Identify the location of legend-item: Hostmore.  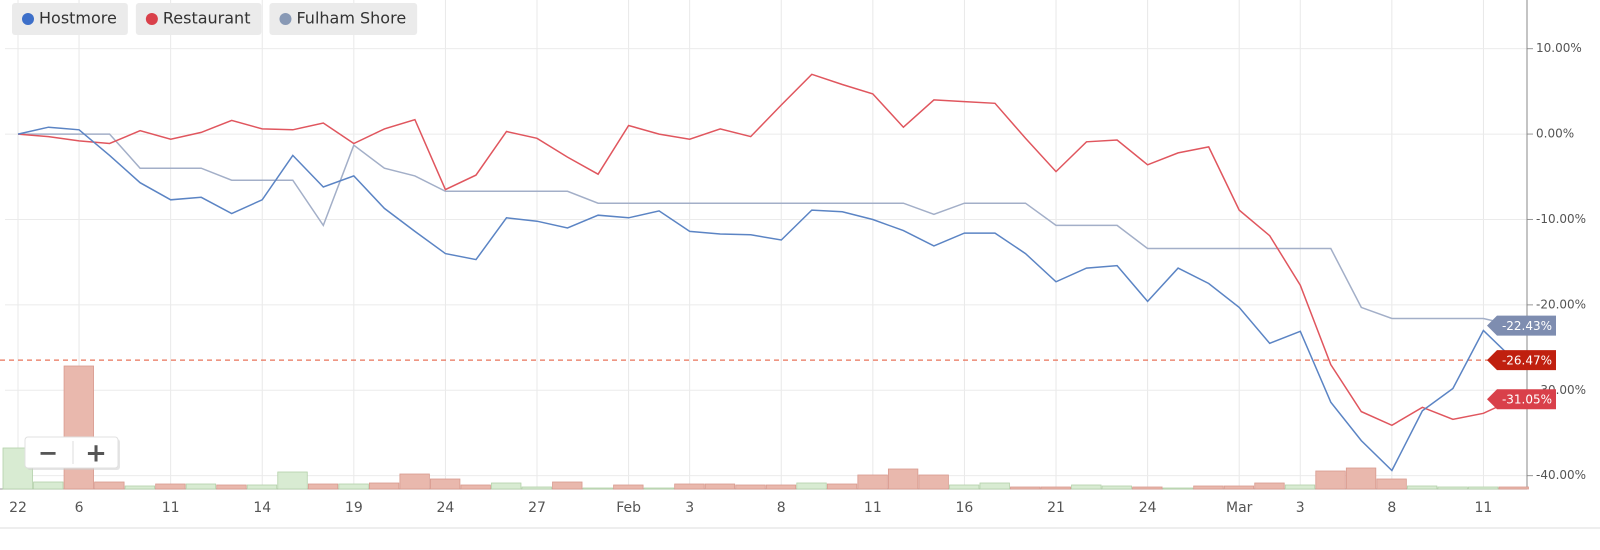
(70, 19).